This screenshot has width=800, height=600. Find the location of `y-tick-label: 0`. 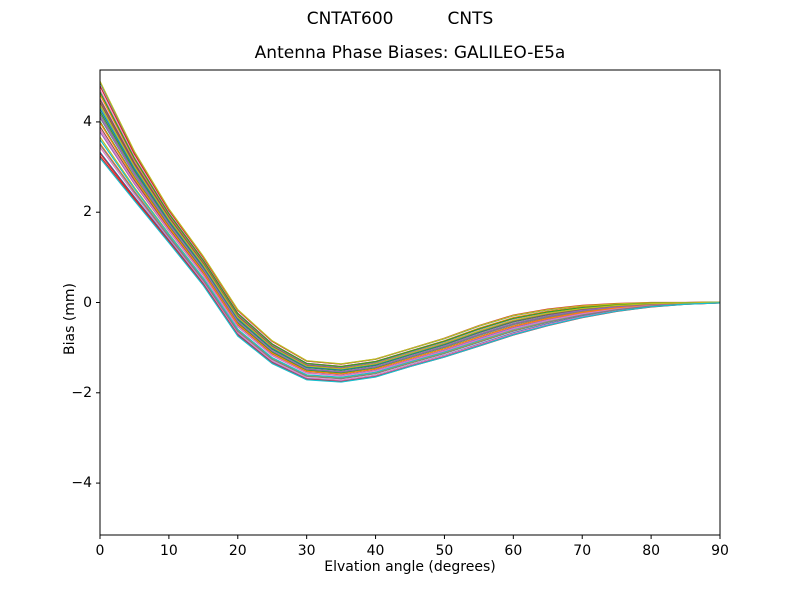

y-tick-label: 0 is located at coordinates (87, 302).